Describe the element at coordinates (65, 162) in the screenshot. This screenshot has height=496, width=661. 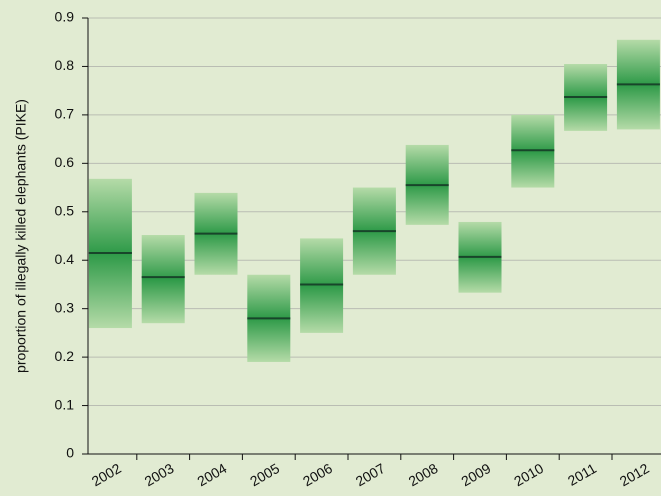
I see `y-tick-label: 0.6` at that location.